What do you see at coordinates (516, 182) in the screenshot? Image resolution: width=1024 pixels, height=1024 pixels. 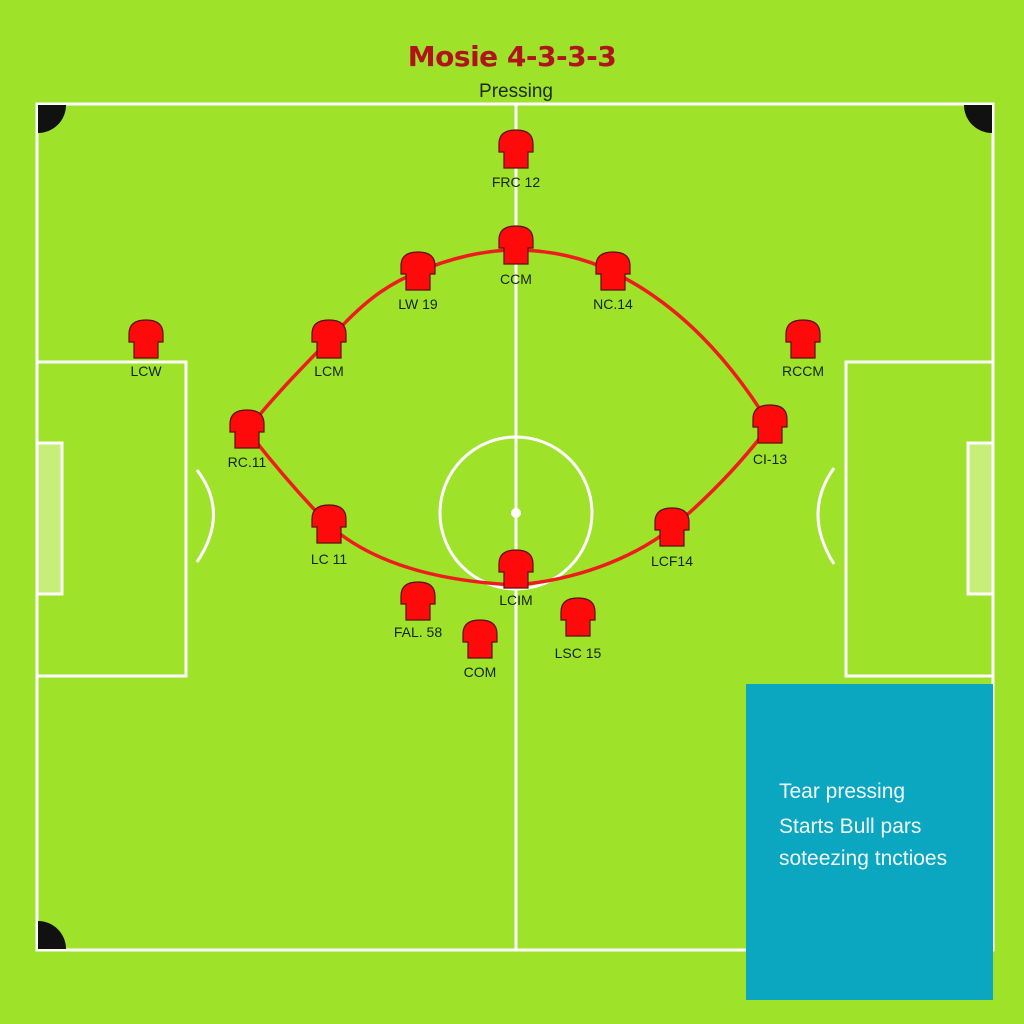 I see `player-label: FRC 12` at bounding box center [516, 182].